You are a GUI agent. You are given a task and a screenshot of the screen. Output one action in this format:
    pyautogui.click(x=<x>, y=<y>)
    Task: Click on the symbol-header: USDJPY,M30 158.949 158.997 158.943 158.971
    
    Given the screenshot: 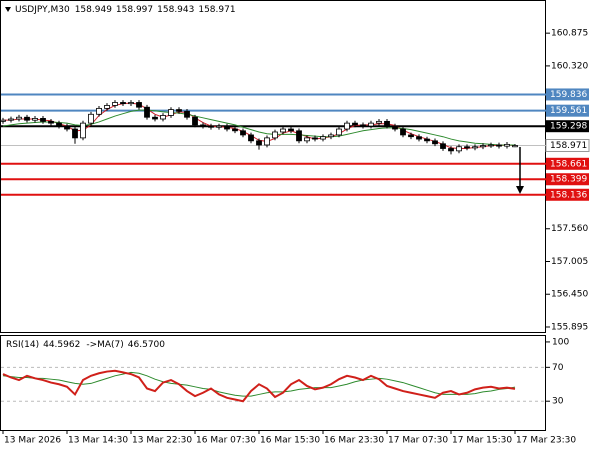 What is the action you would take?
    pyautogui.click(x=125, y=10)
    